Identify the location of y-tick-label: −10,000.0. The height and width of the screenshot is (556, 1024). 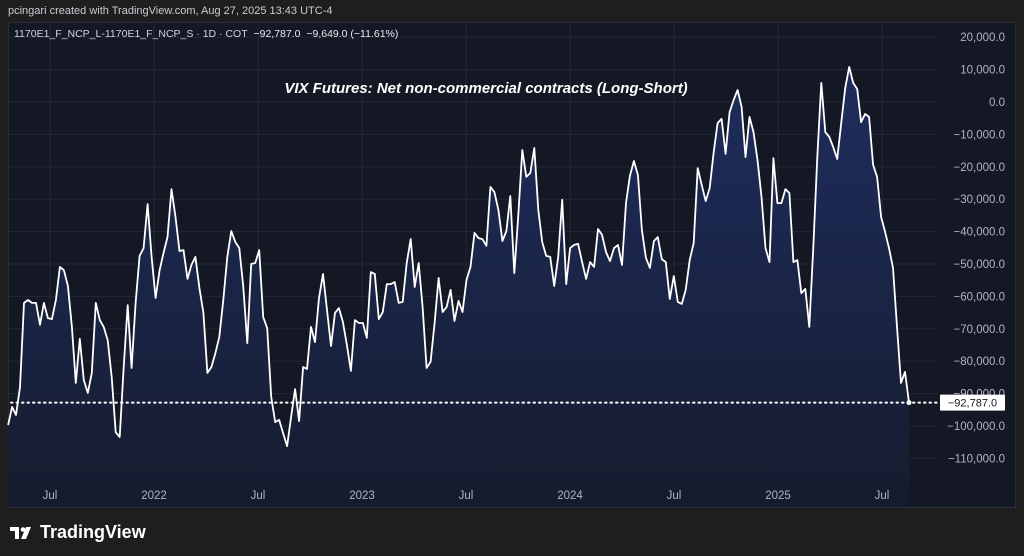
(979, 135).